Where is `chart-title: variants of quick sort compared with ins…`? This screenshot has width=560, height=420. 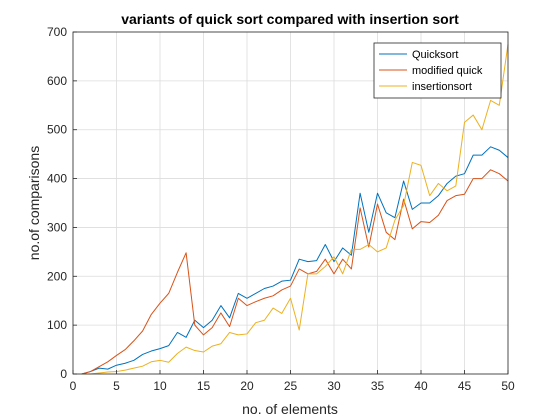 chart-title: variants of quick sort compared with ins… is located at coordinates (290, 19).